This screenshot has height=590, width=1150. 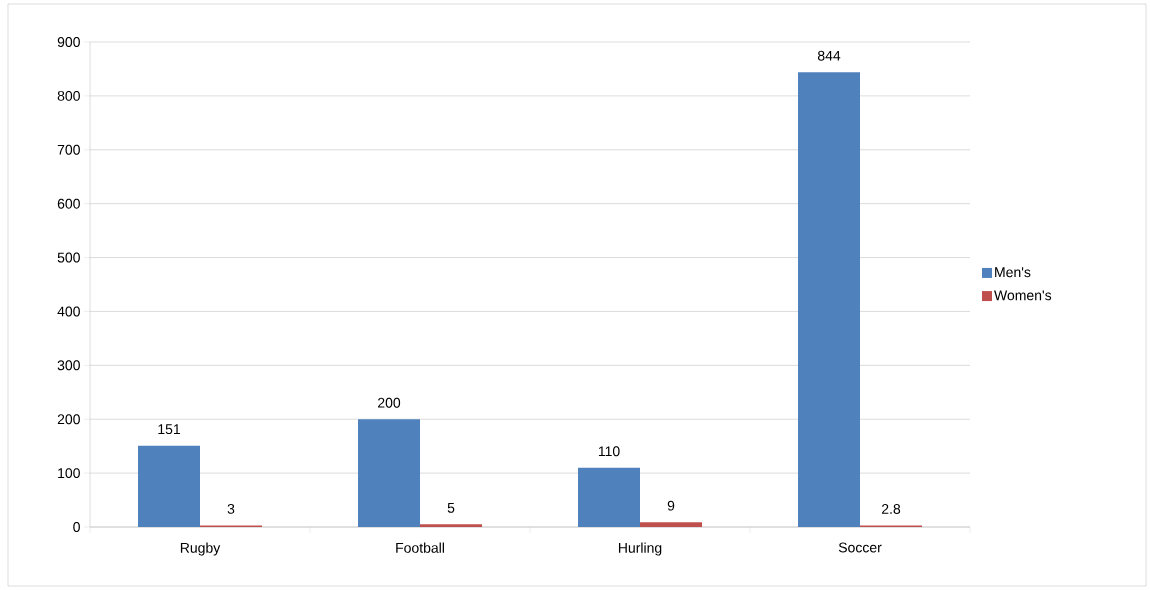 What do you see at coordinates (640, 549) in the screenshot?
I see `x-tick-label: Hurling` at bounding box center [640, 549].